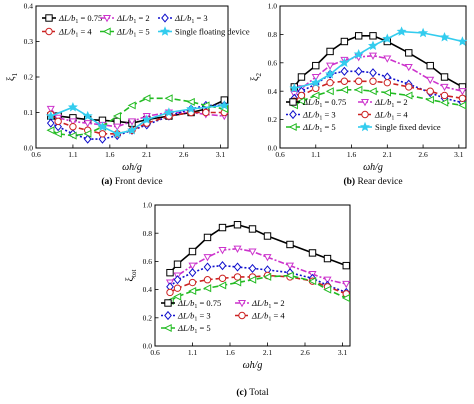 This screenshot has height=404, width=474. What do you see at coordinates (131, 276) in the screenshot?
I see `y-axis-title: ξtot` at bounding box center [131, 276].